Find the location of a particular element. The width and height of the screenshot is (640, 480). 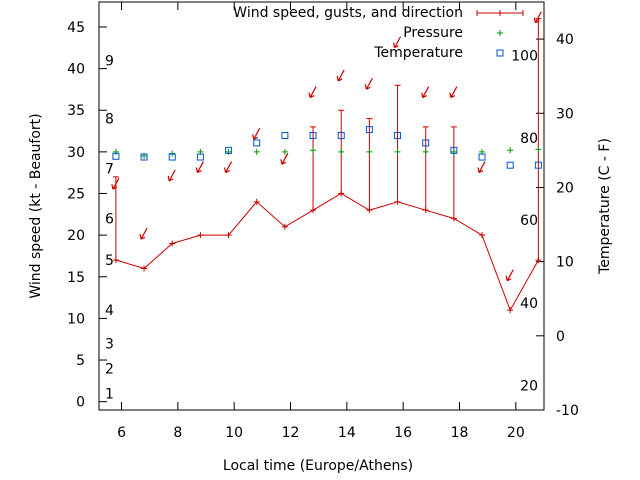

beaufort-label: 5 is located at coordinates (109, 261).